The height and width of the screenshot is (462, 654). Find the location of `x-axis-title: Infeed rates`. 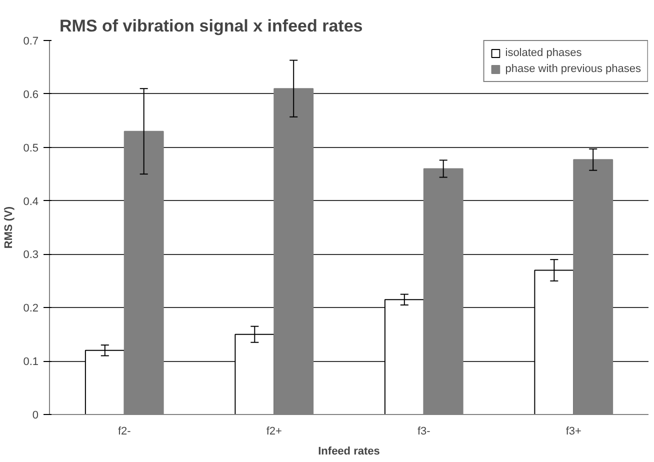

x-axis-title: Infeed rates is located at coordinates (349, 452).